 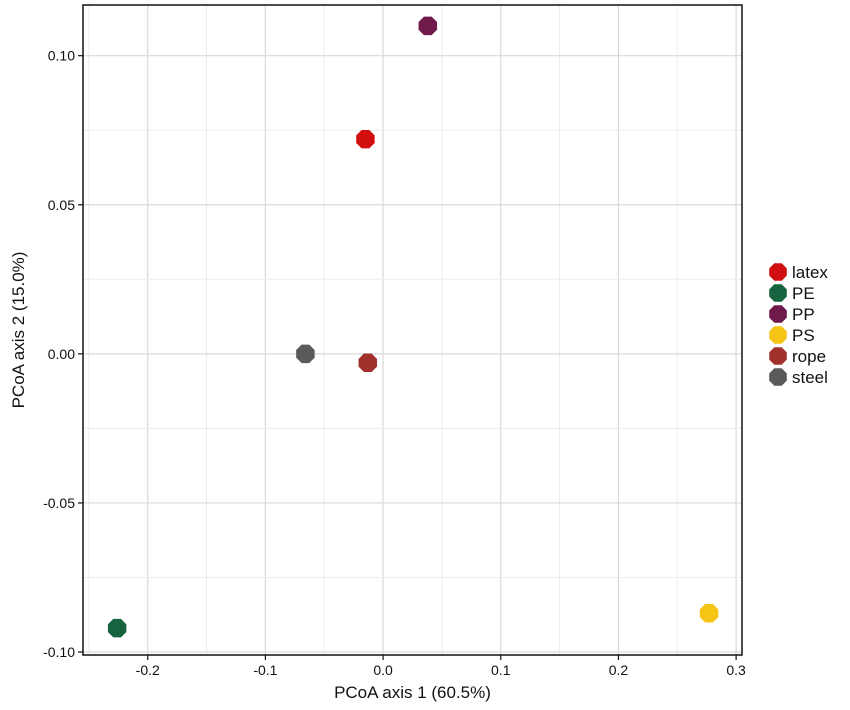 What do you see at coordinates (803, 335) in the screenshot?
I see `legend-label-ps: PS` at bounding box center [803, 335].